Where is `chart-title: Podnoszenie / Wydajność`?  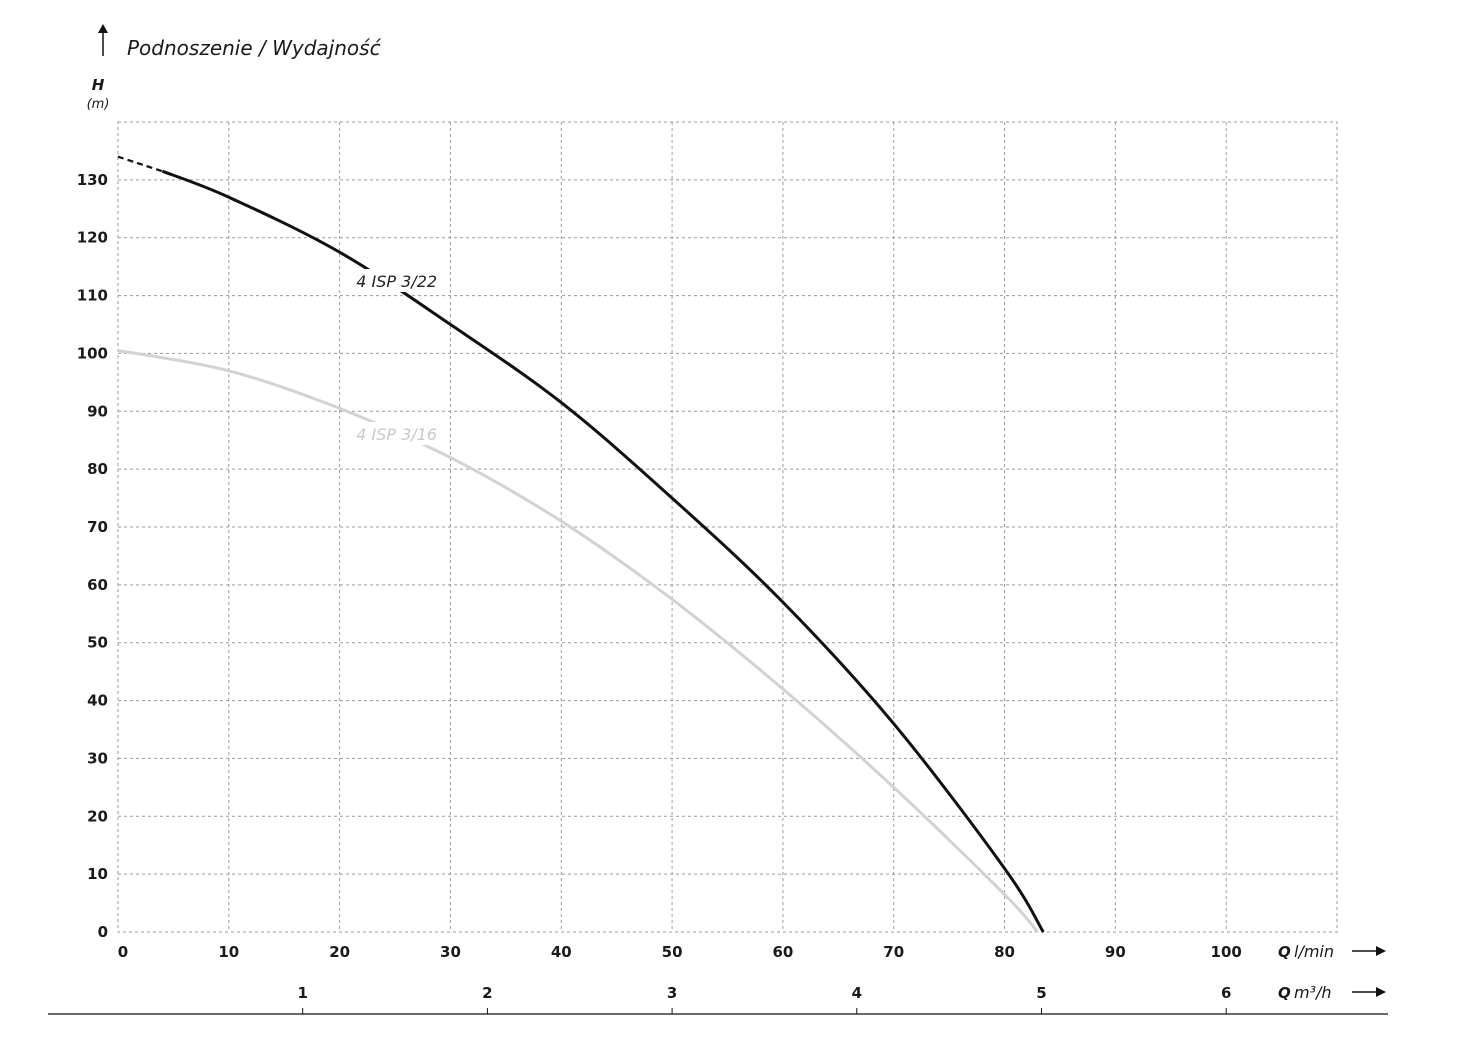
chart-title: Podnoszenie / Wydajność is located at coordinates (254, 48).